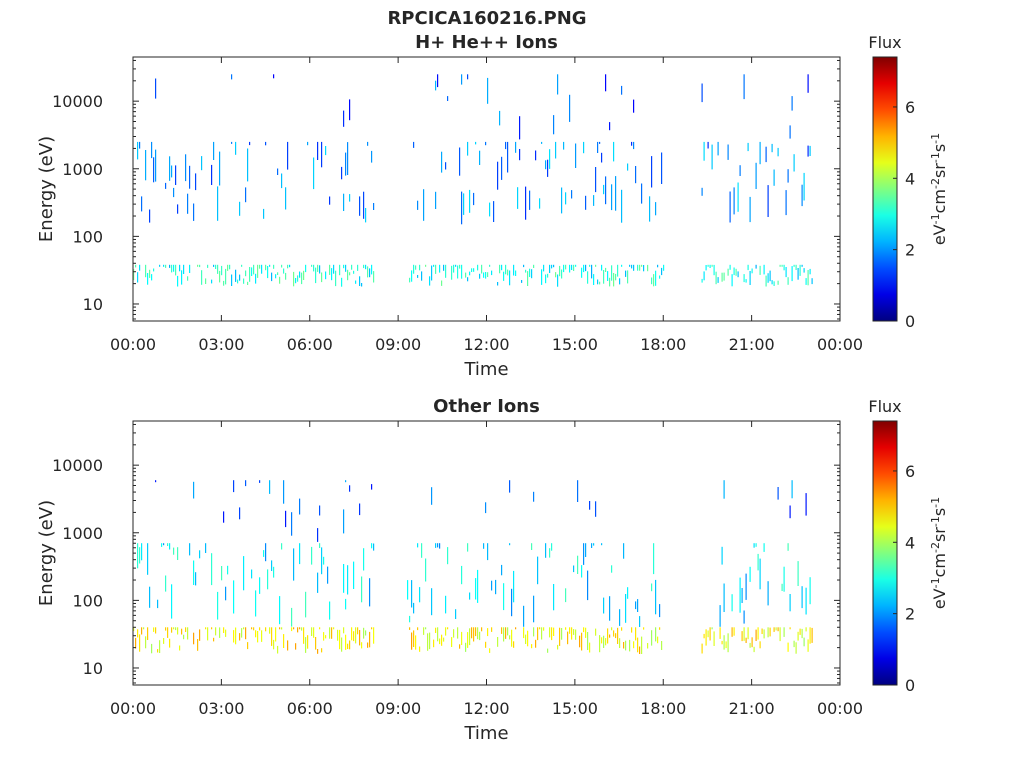 The width and height of the screenshot is (1024, 772). Describe the element at coordinates (885, 189) in the screenshot. I see `colorbar` at that location.